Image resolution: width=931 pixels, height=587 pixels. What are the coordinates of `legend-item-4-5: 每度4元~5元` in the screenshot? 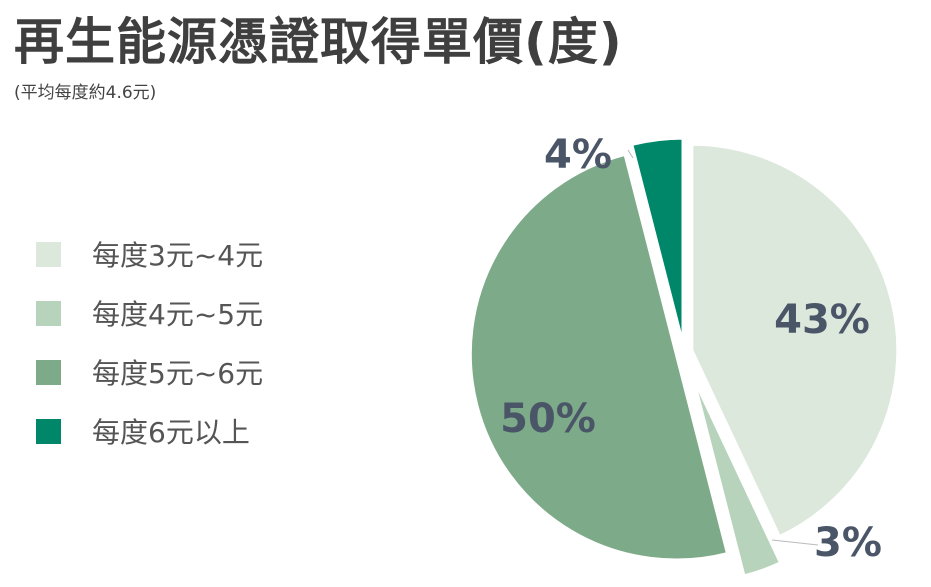 It's located at (149, 314).